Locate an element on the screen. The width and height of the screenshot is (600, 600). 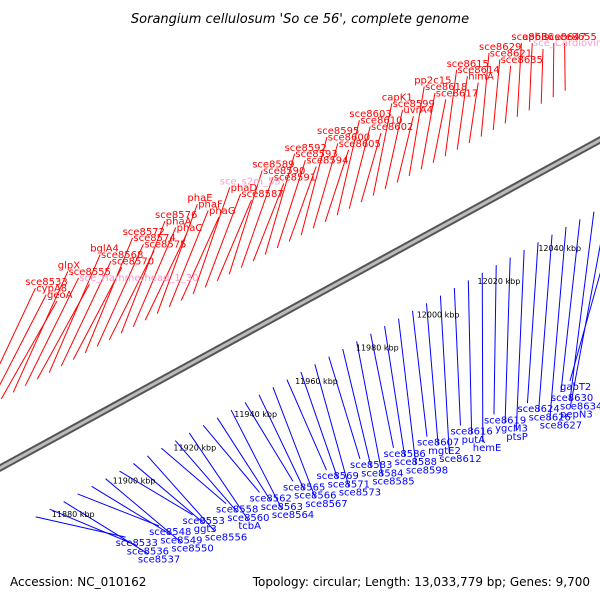
gene-label: sce8583 is located at coordinates (371, 465).